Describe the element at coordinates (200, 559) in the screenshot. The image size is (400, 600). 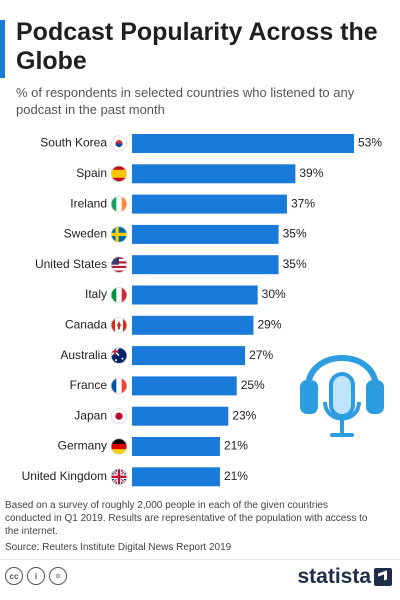
I see `footer-divider` at that location.